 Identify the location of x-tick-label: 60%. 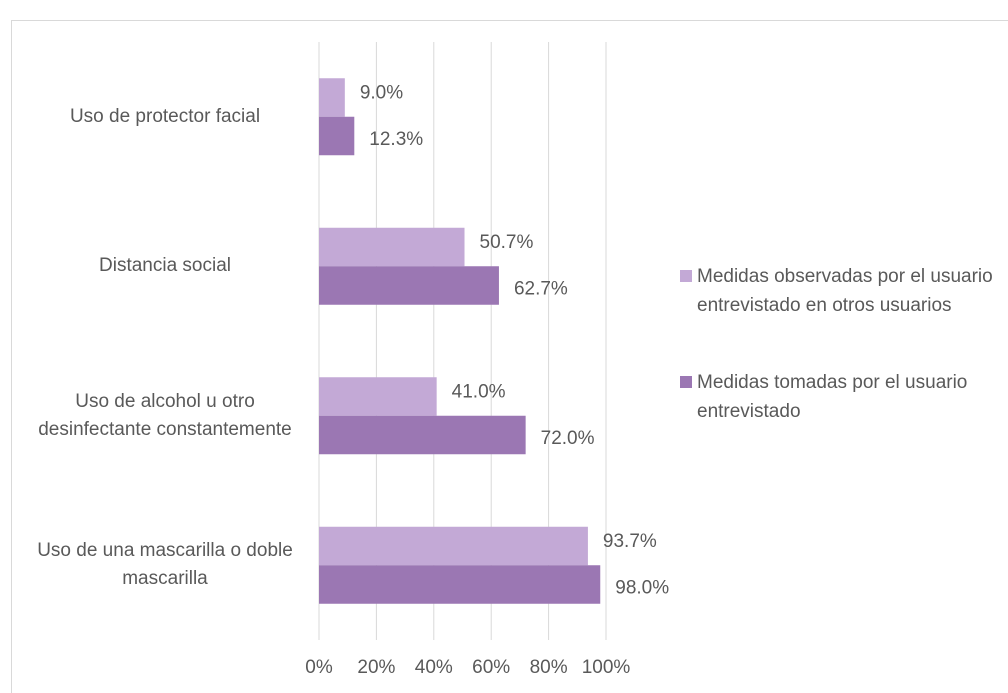
(491, 667).